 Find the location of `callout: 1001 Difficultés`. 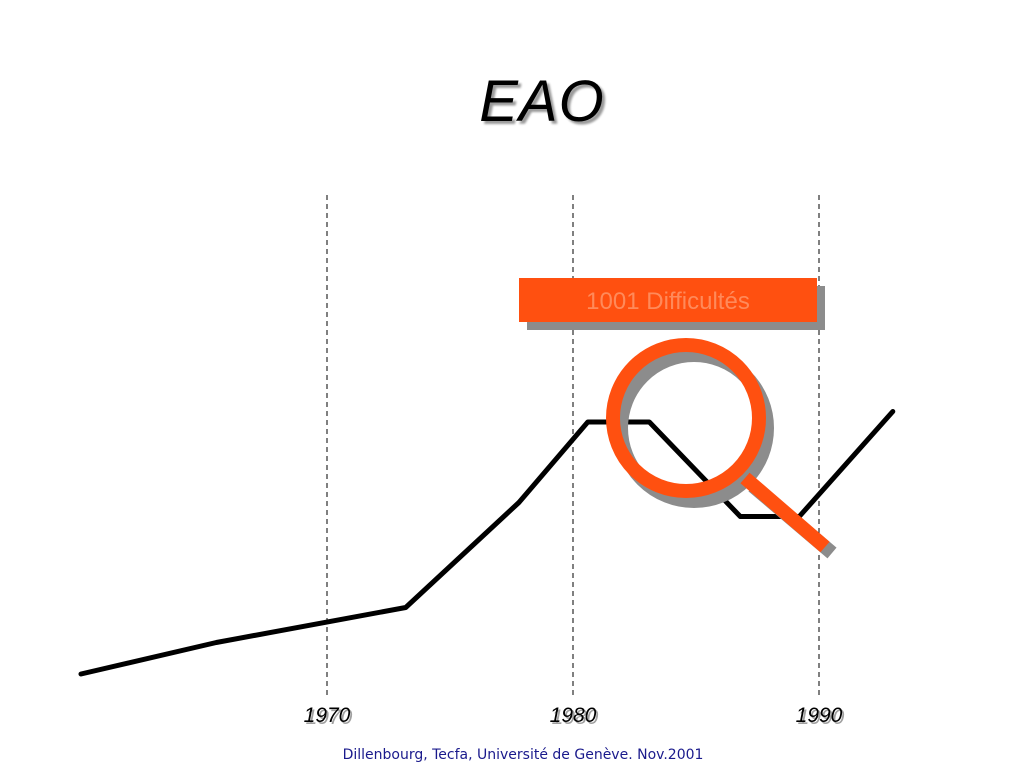

callout: 1001 Difficultés is located at coordinates (672, 304).